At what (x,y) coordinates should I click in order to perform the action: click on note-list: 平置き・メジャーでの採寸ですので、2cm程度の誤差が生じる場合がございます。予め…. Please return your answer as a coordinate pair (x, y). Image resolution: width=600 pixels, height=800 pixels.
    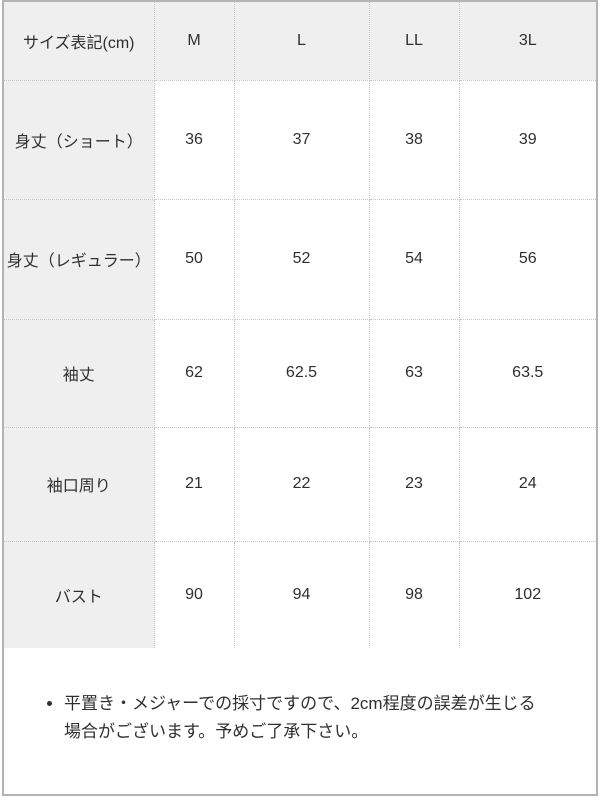
    Looking at the image, I should click on (307, 718).